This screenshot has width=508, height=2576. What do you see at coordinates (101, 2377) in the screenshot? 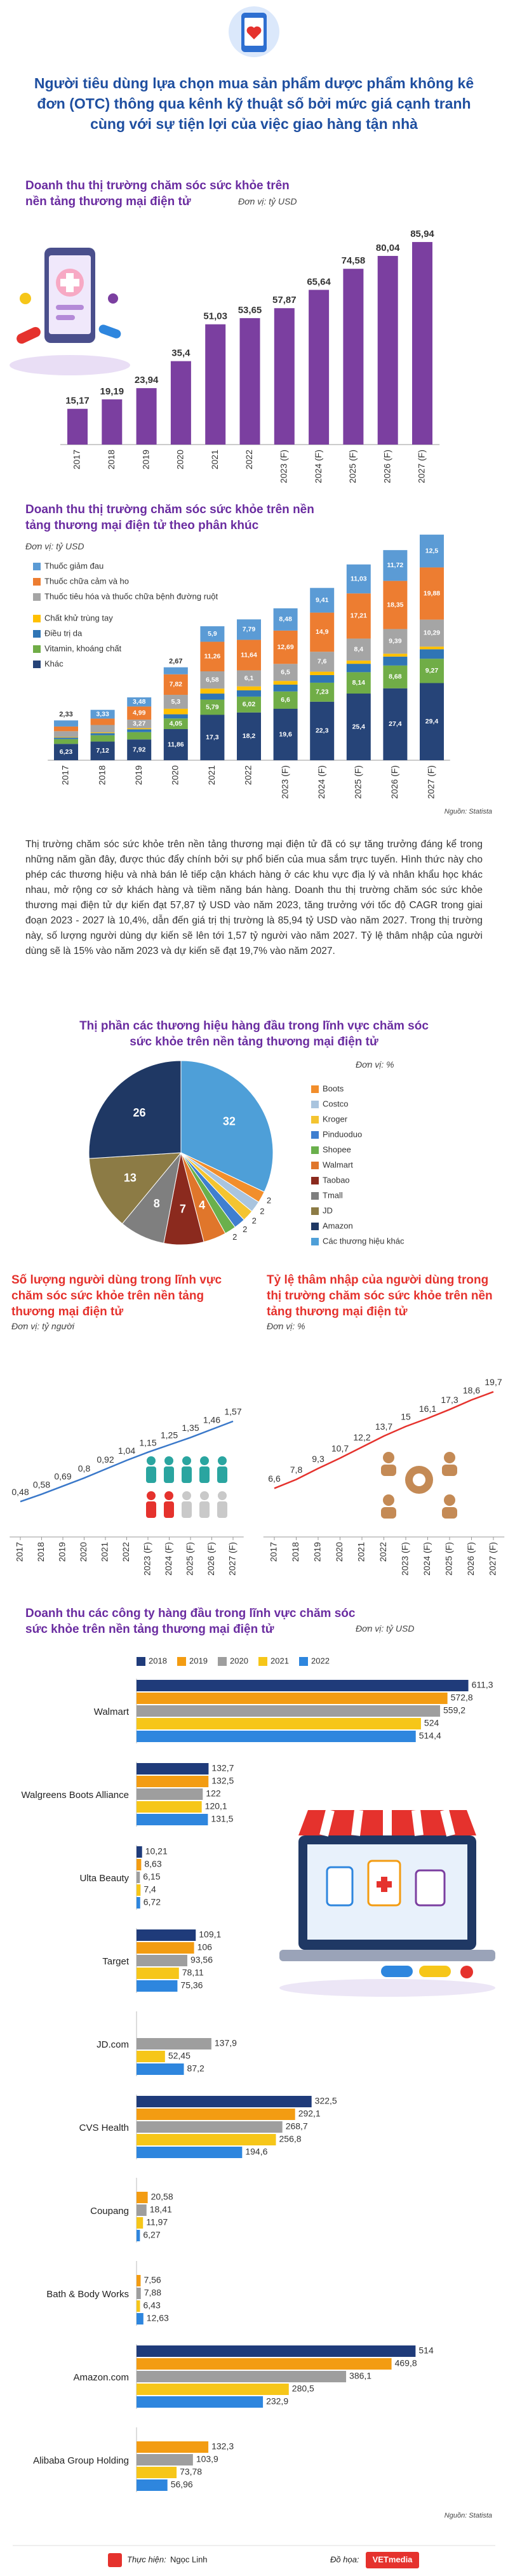
I see `company-label: Amazon.com` at bounding box center [101, 2377].